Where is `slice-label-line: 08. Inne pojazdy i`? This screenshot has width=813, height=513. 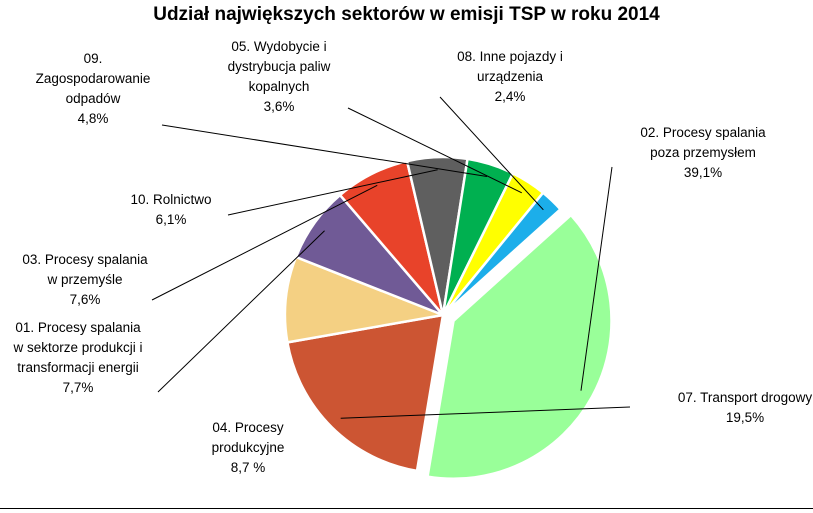 slice-label-line: 08. Inne pojazdy i is located at coordinates (510, 56).